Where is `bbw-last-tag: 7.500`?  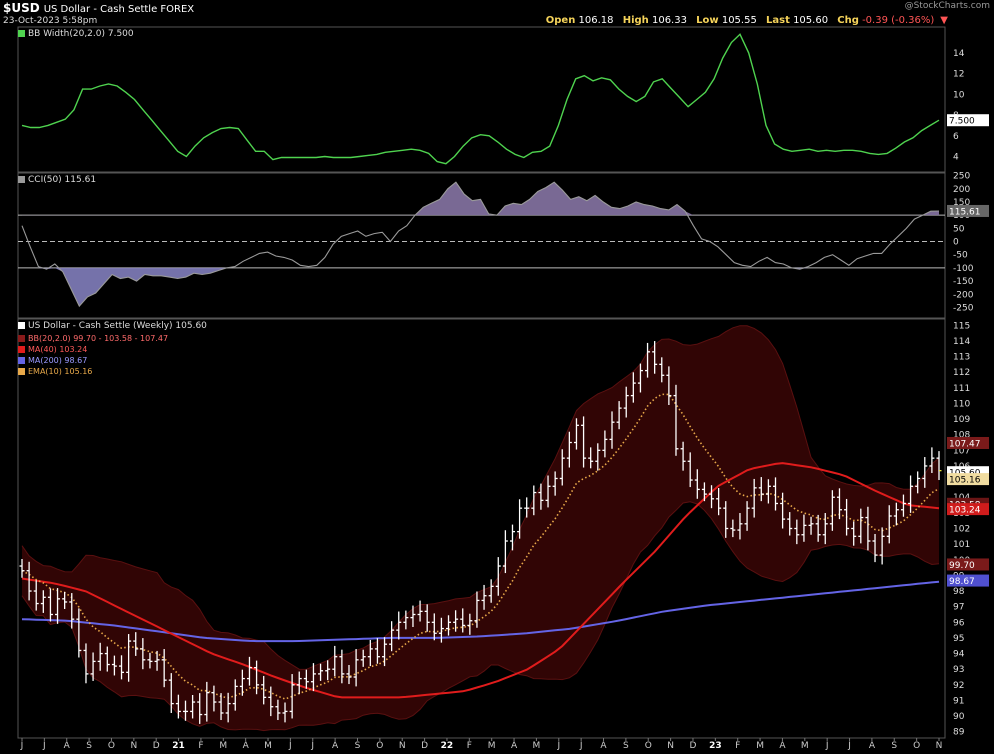
bbw-last-tag: 7.500 is located at coordinates (962, 122).